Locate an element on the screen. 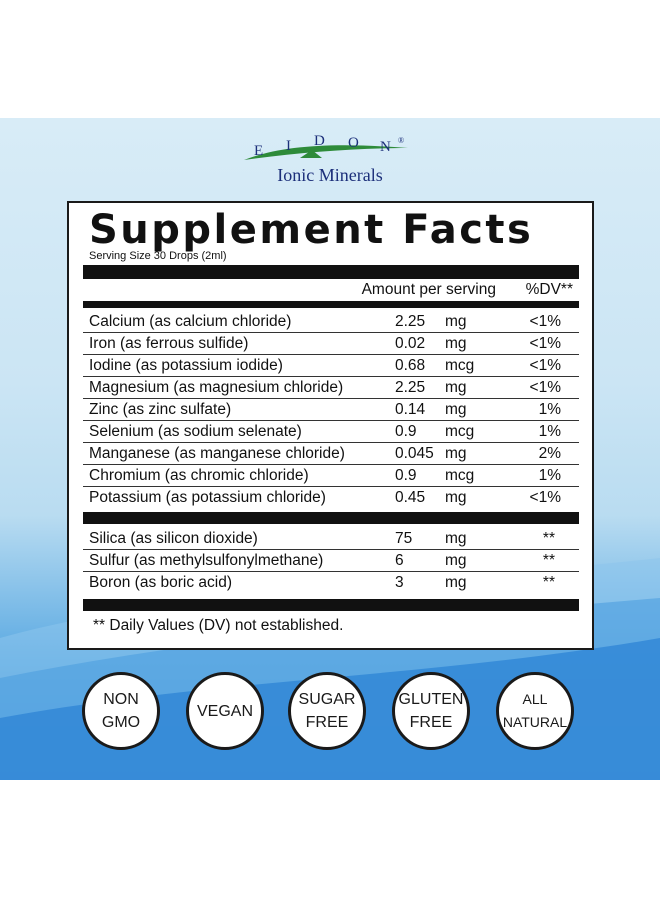  nutrient-name: Magnesium (as magnesium chloride) is located at coordinates (216, 387).